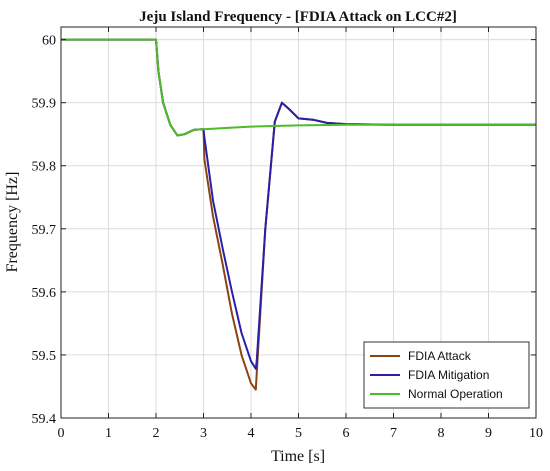 Image resolution: width=550 pixels, height=471 pixels. I want to click on x-tick-label: 2, so click(156, 433).